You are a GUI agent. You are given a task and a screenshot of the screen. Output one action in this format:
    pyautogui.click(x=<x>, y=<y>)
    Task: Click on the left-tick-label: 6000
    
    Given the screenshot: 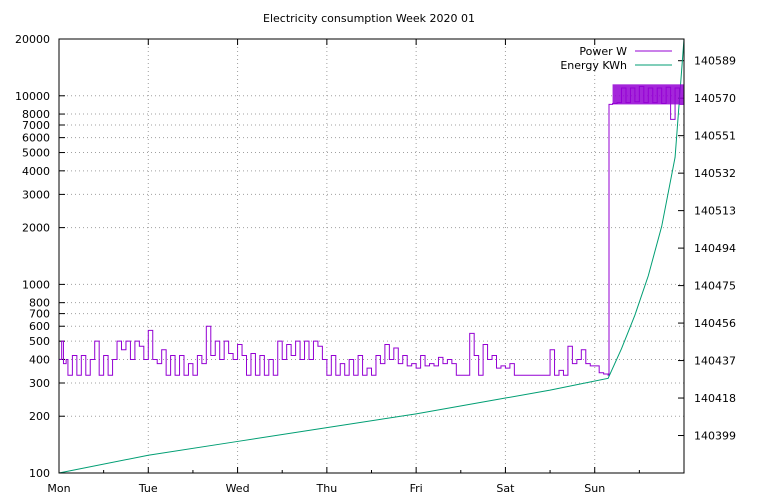 What is the action you would take?
    pyautogui.click(x=36, y=138)
    